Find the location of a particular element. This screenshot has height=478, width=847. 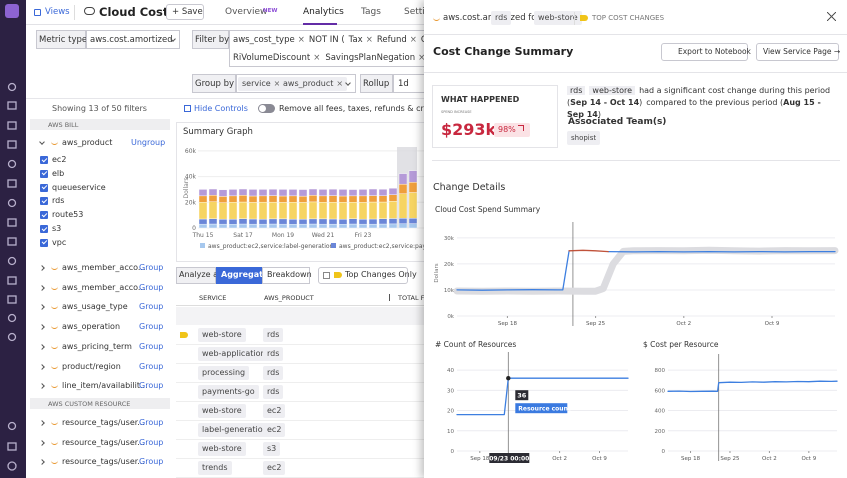

toggle is located at coordinates (266, 108).